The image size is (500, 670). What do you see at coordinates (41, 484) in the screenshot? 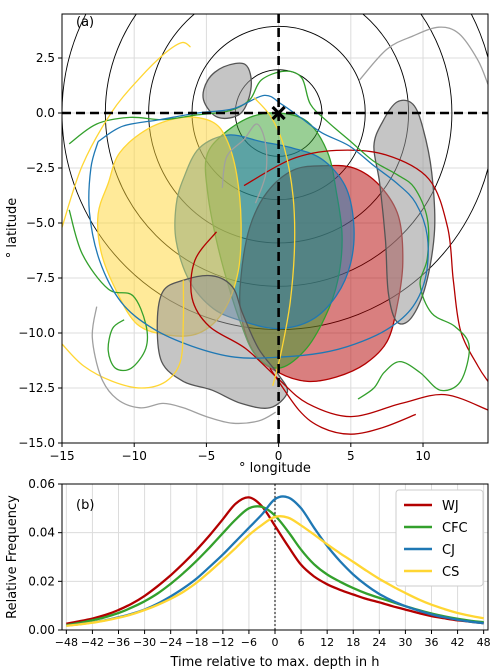
I see `b-ytick-label: 0.06` at bounding box center [41, 484].